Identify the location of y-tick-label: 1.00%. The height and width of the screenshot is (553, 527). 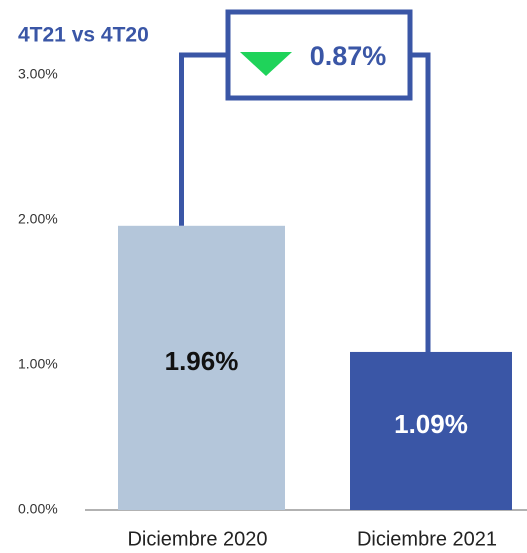
(38, 364).